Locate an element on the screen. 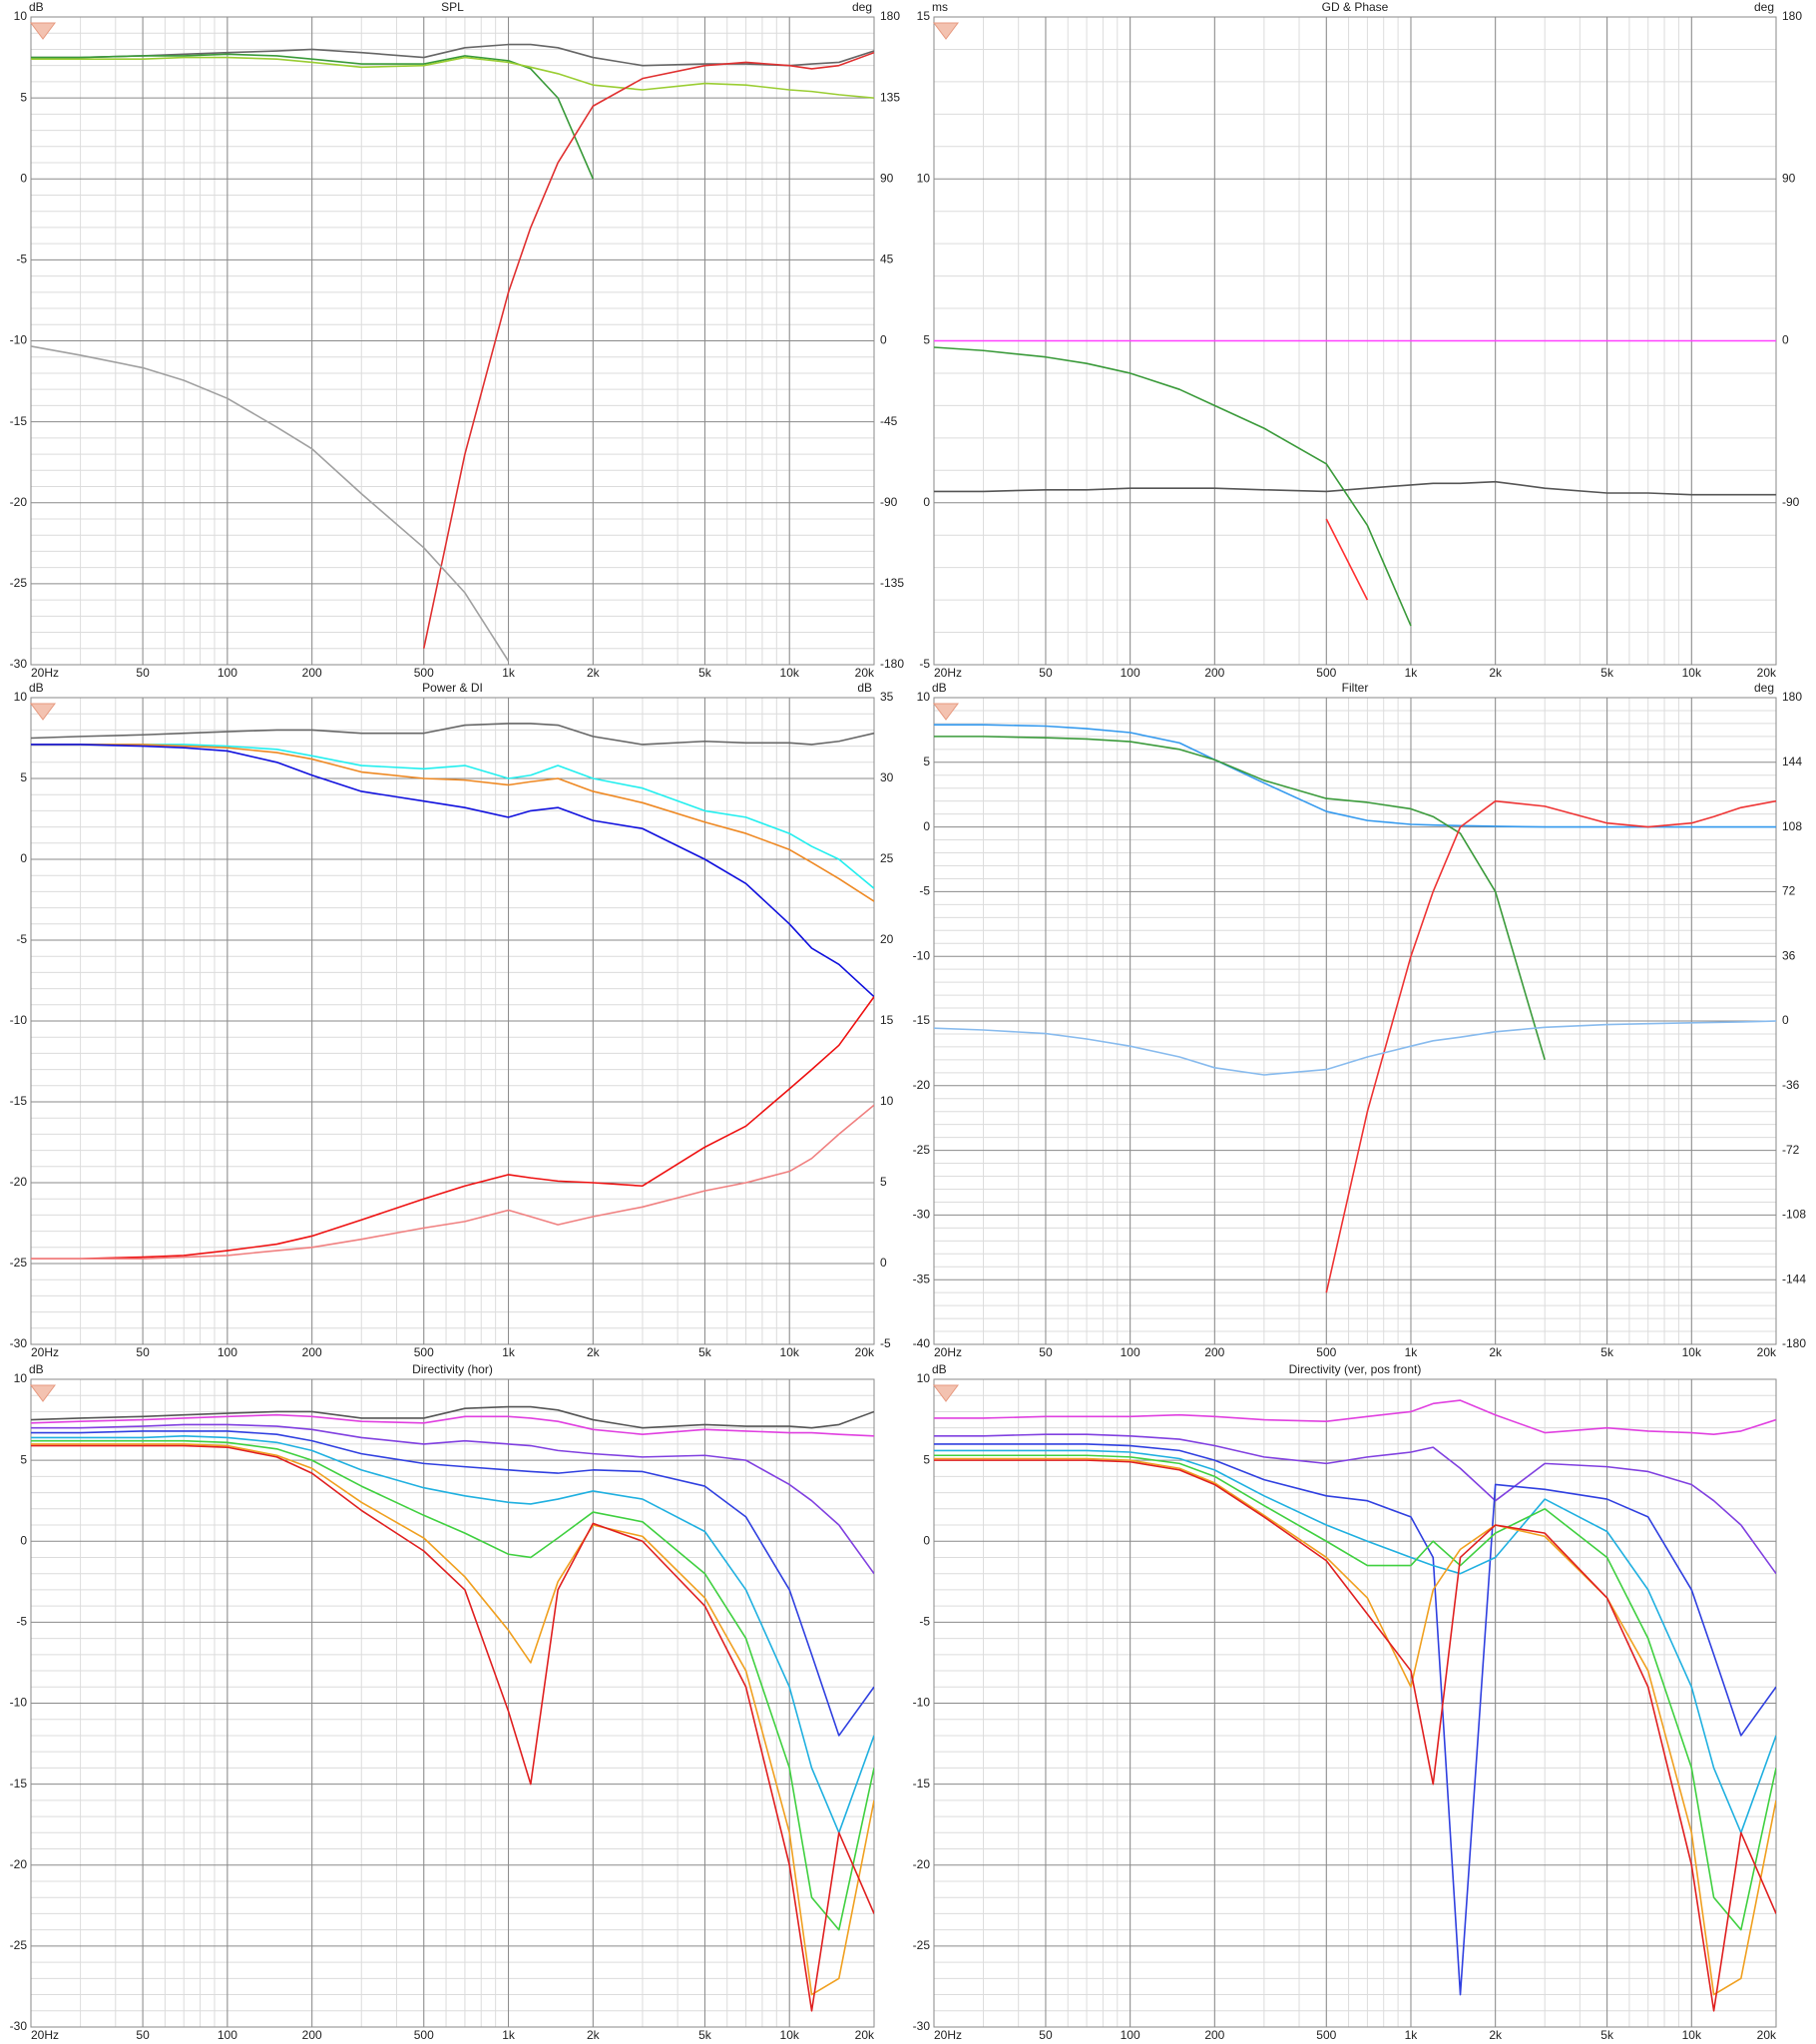 Image resolution: width=1816 pixels, height=2044 pixels. y-tick-label: -40 is located at coordinates (922, 1343).